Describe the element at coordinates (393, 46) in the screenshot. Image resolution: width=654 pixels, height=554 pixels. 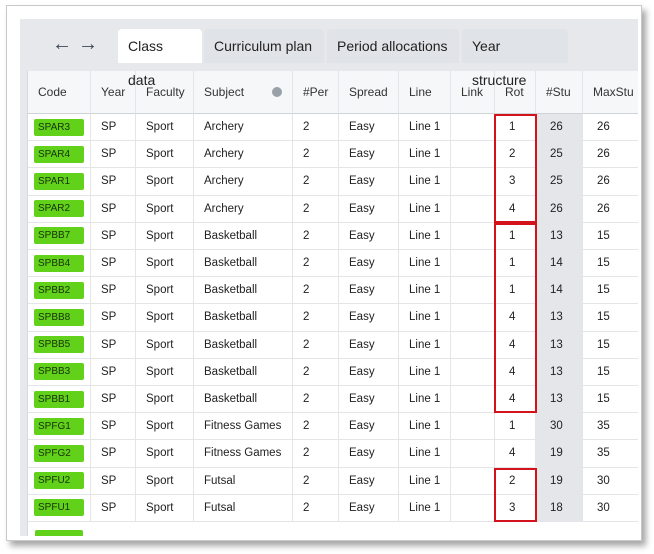
I see `tab: Period allocations` at that location.